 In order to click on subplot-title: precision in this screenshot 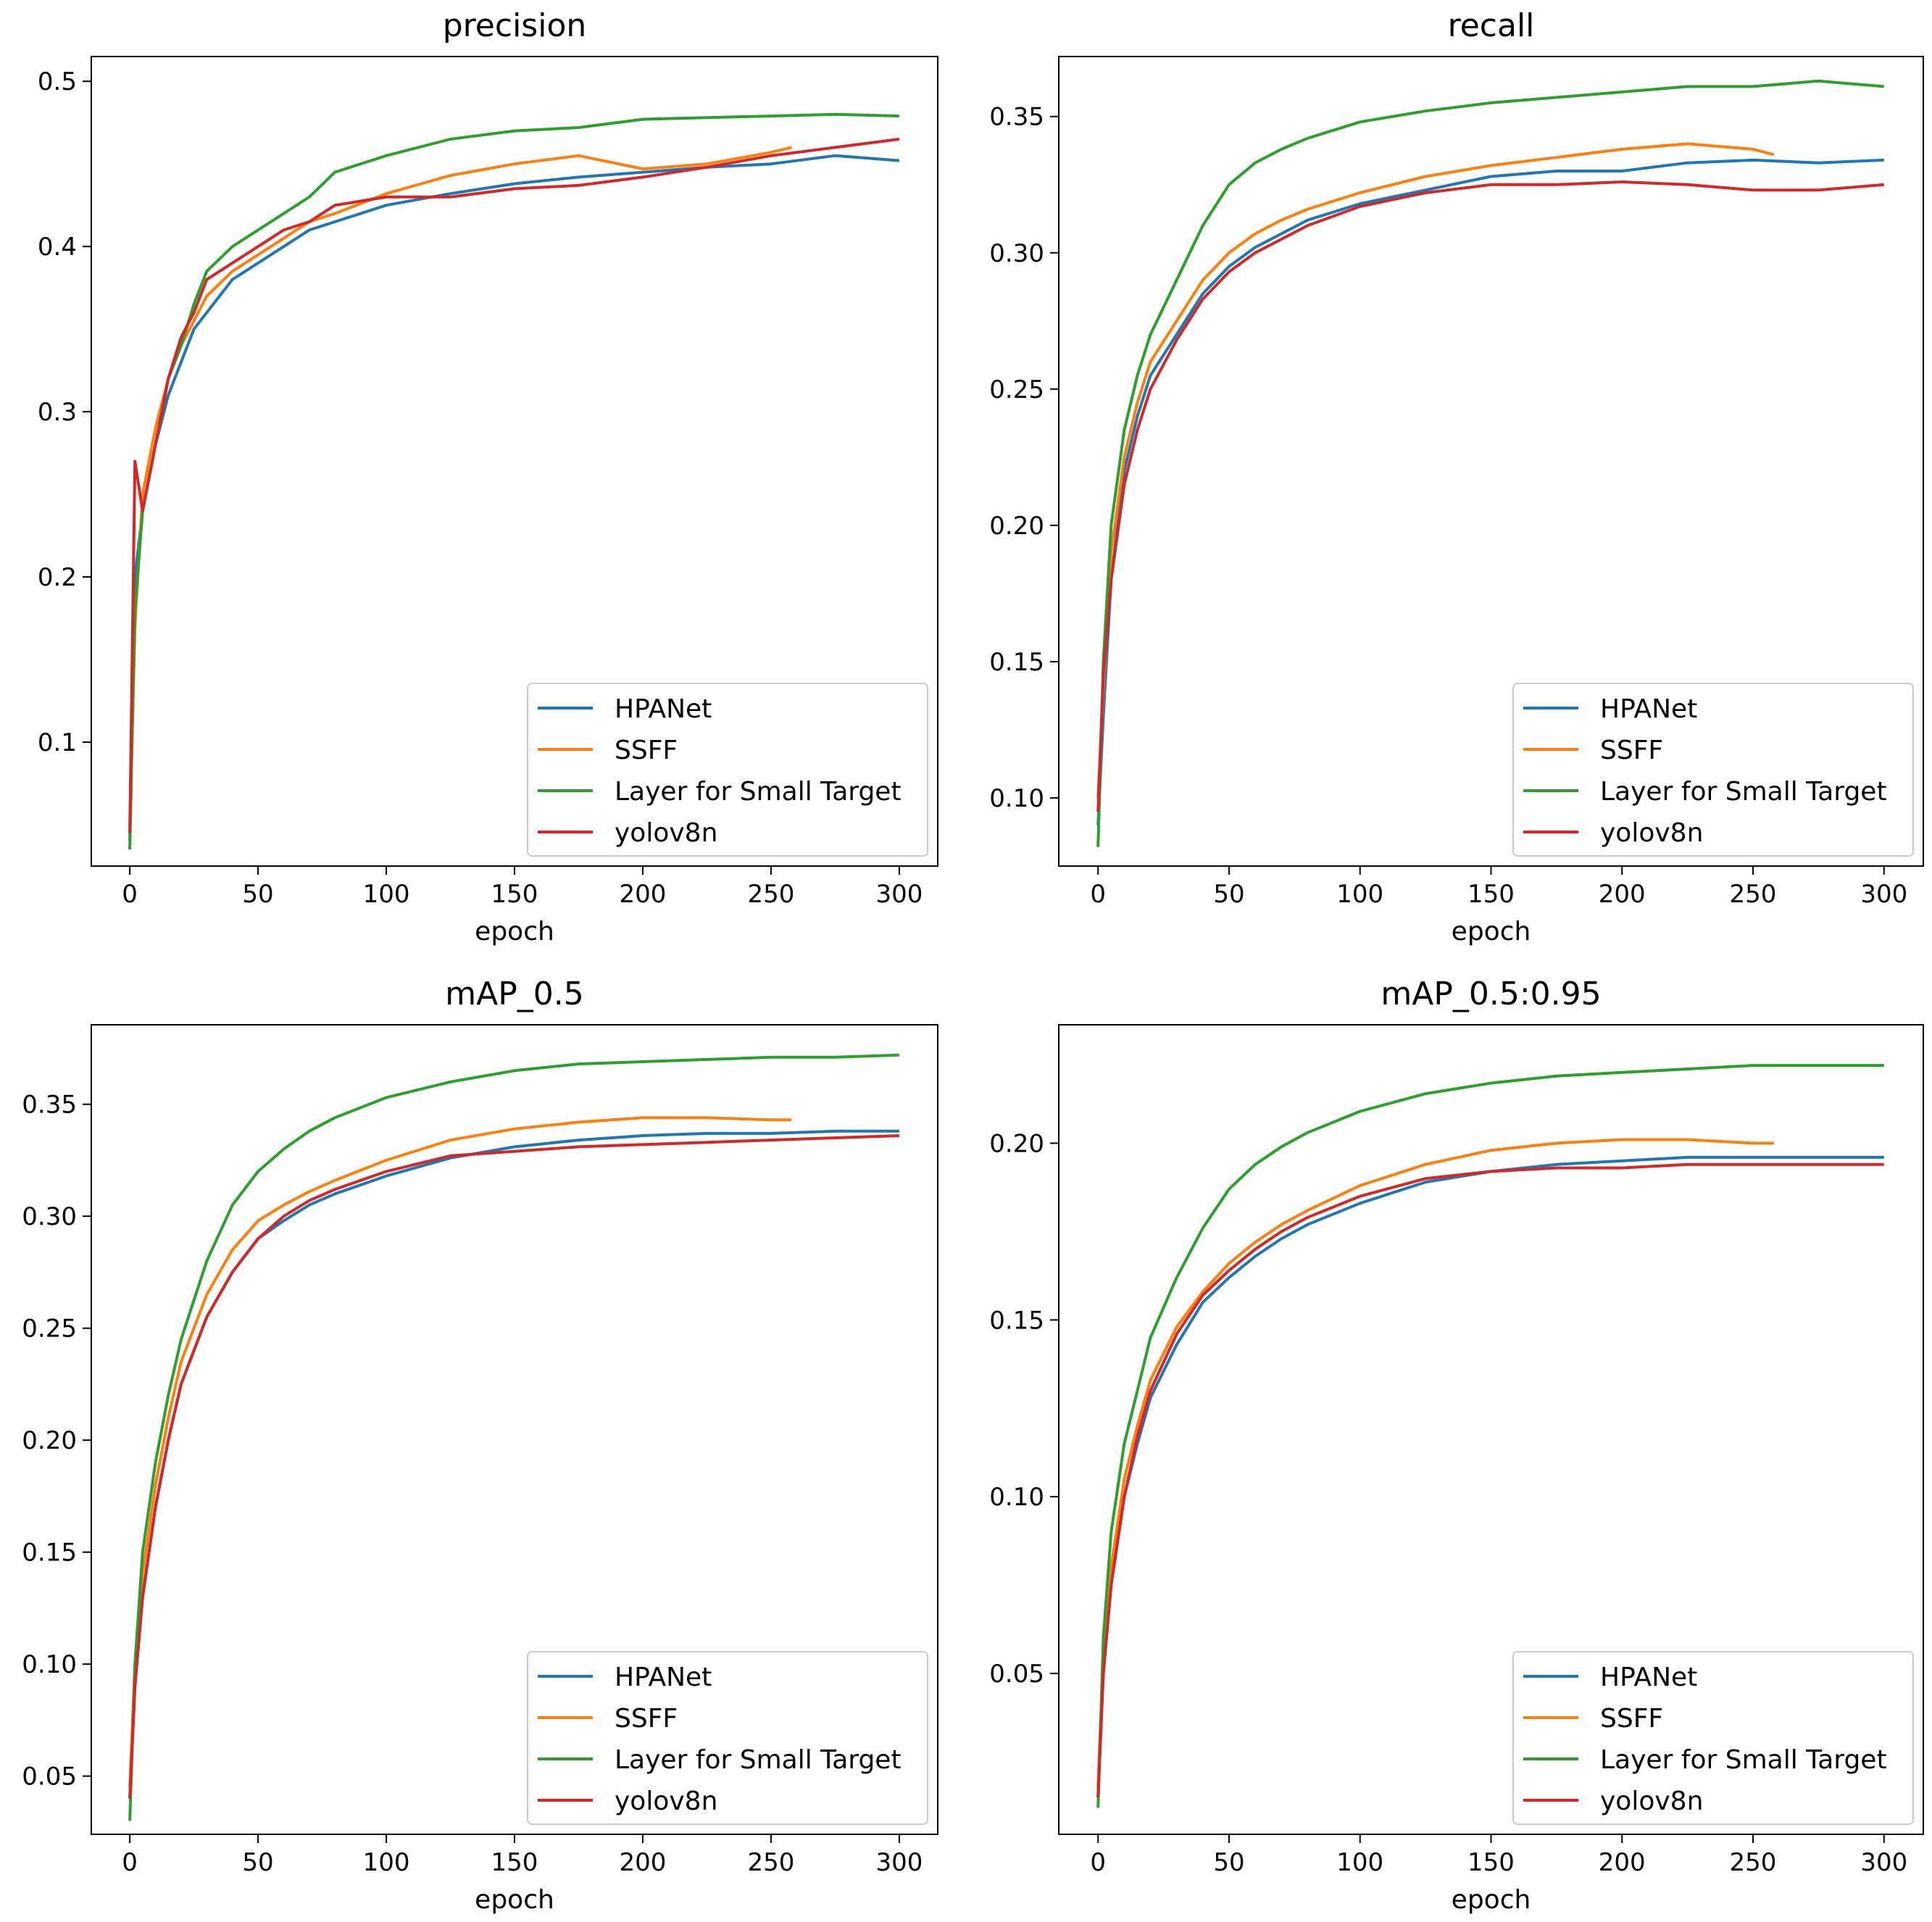, I will do `click(515, 25)`.